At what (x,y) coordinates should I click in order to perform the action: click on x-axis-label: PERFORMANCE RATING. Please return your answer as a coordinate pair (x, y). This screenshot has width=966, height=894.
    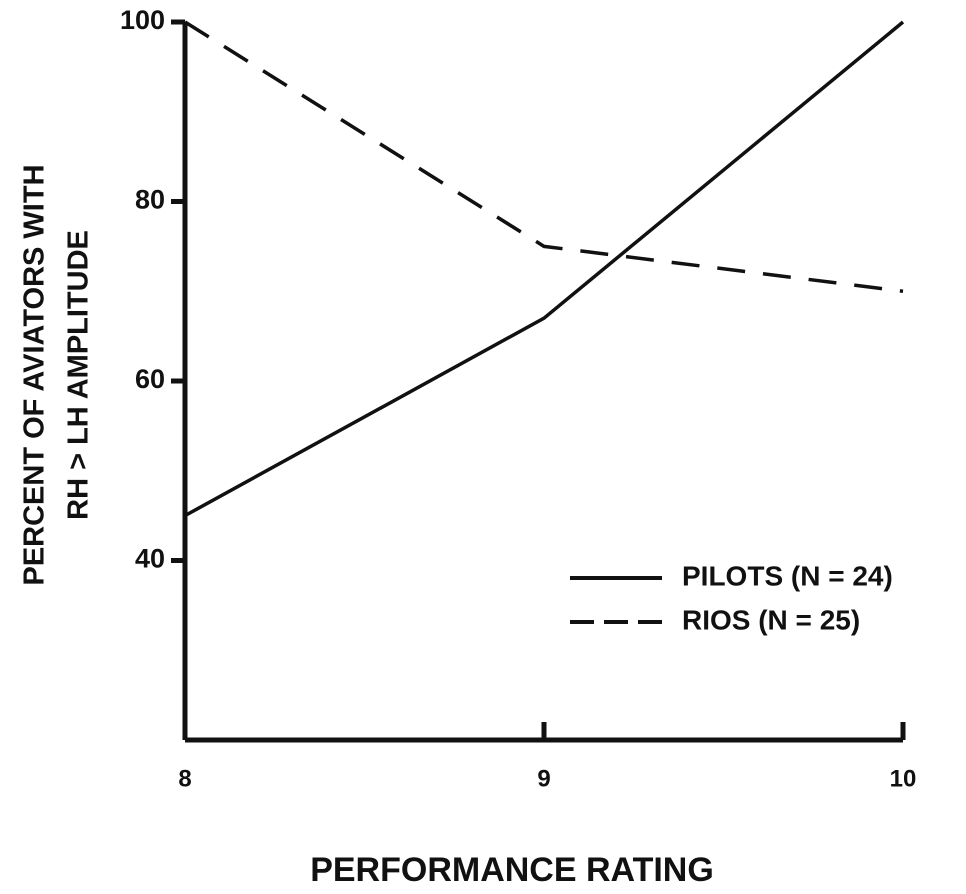
    Looking at the image, I should click on (512, 870).